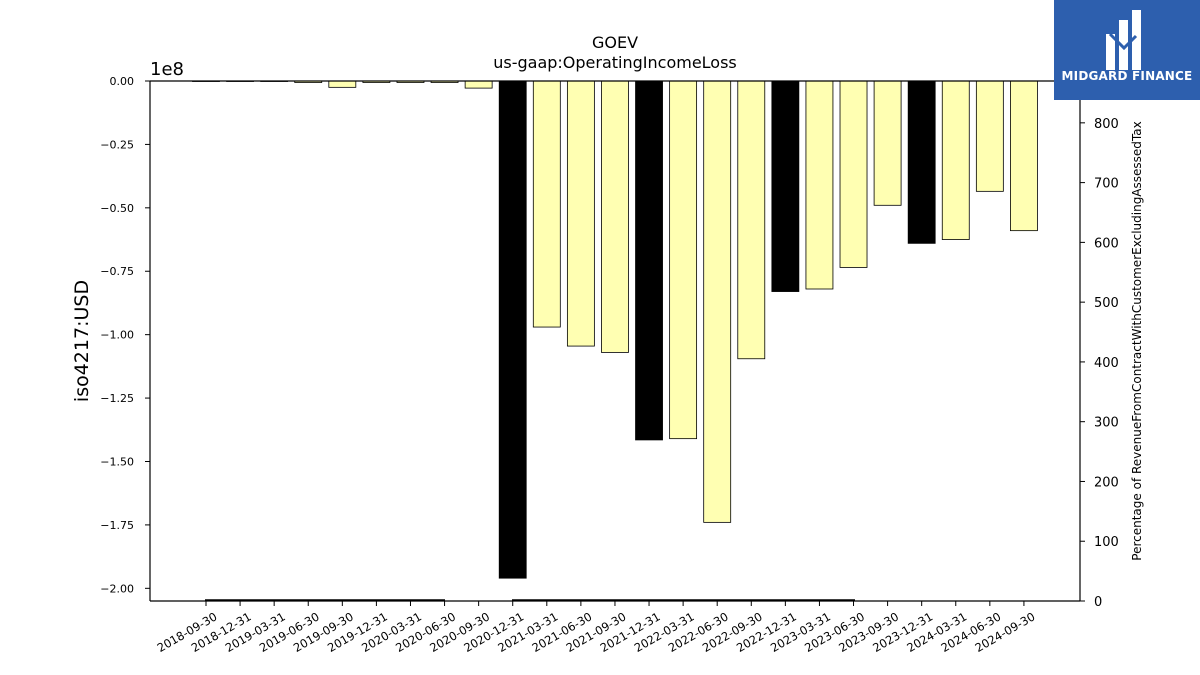  What do you see at coordinates (615, 62) in the screenshot?
I see `chart-subtitle: us-gaap:OperatingIncomeLoss` at bounding box center [615, 62].